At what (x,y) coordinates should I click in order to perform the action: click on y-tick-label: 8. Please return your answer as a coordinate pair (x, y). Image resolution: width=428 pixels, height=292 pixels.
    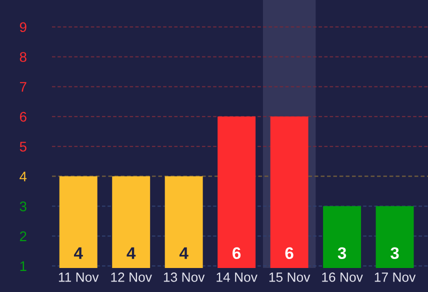
    Looking at the image, I should click on (23, 57).